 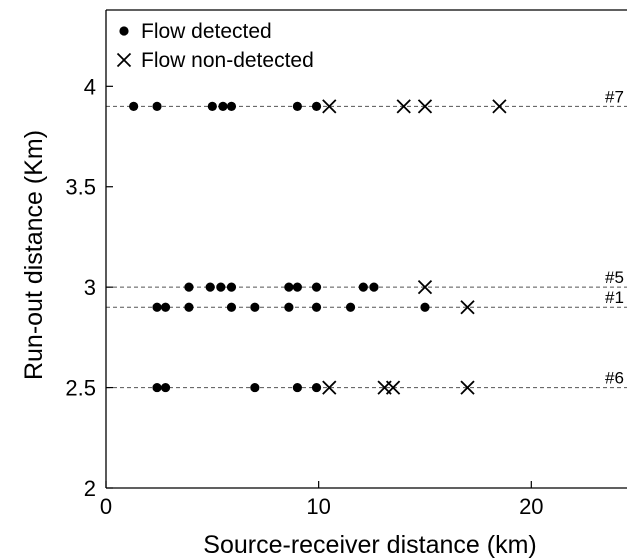 I want to click on y-tick-label: 2.5, so click(x=80, y=388).